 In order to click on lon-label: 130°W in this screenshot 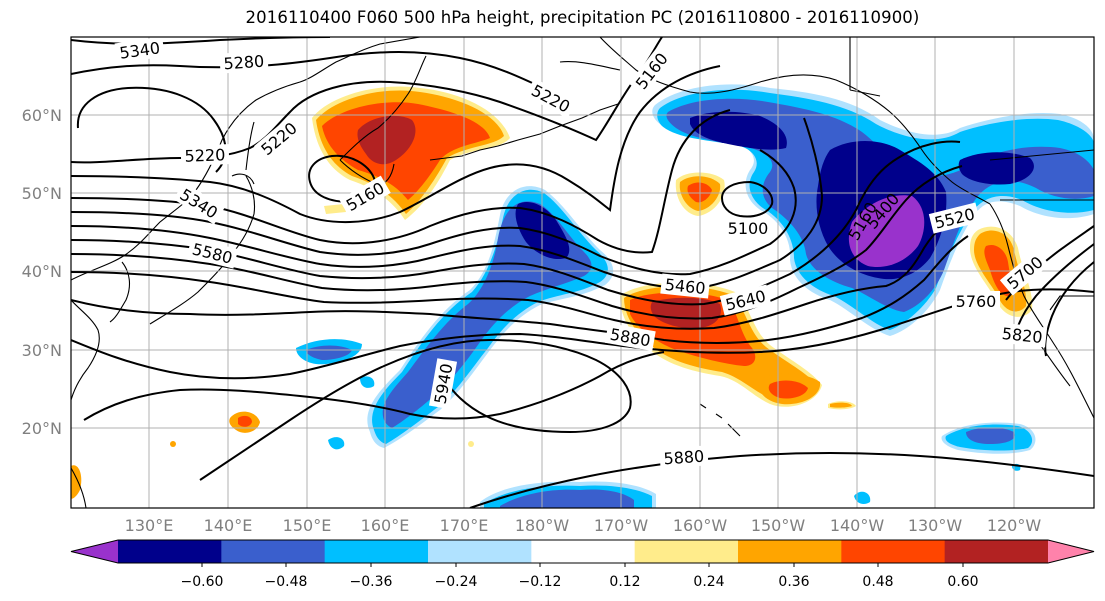, I will do `click(935, 525)`.